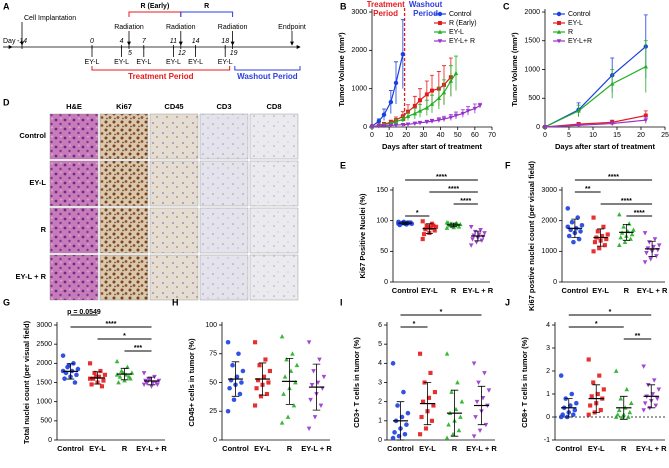 This screenshot has height=468, width=669. Describe the element at coordinates (6, 102) in the screenshot. I see `panel-letter: D` at that location.